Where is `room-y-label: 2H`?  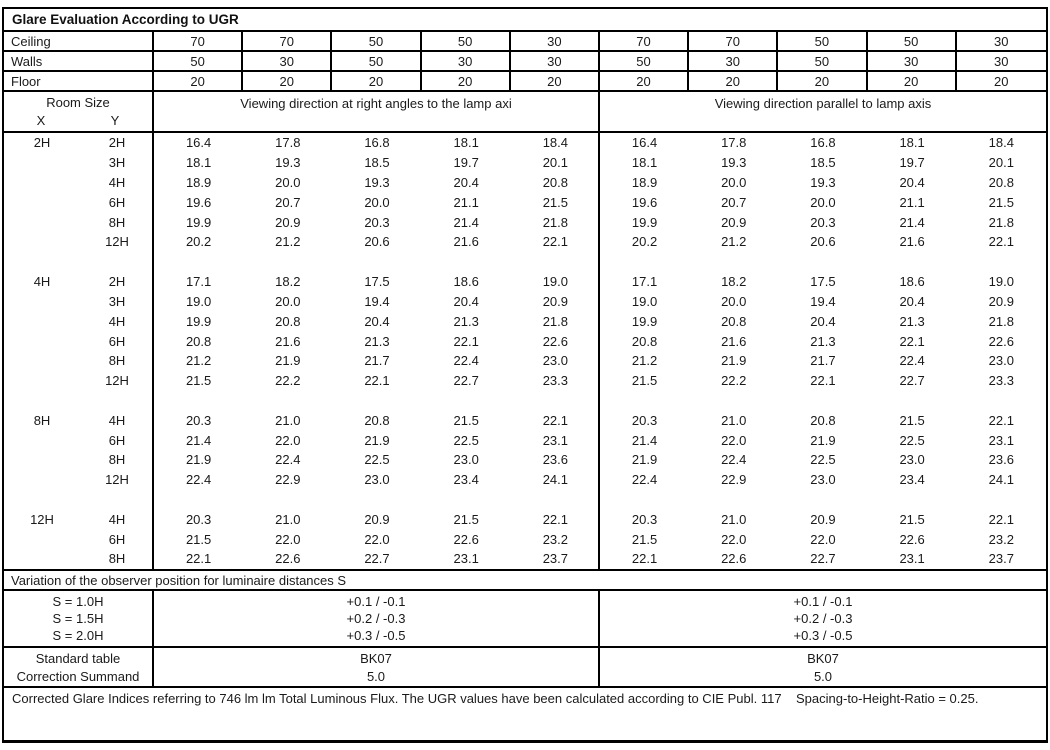
room-y-label: 2H is located at coordinates (117, 282).